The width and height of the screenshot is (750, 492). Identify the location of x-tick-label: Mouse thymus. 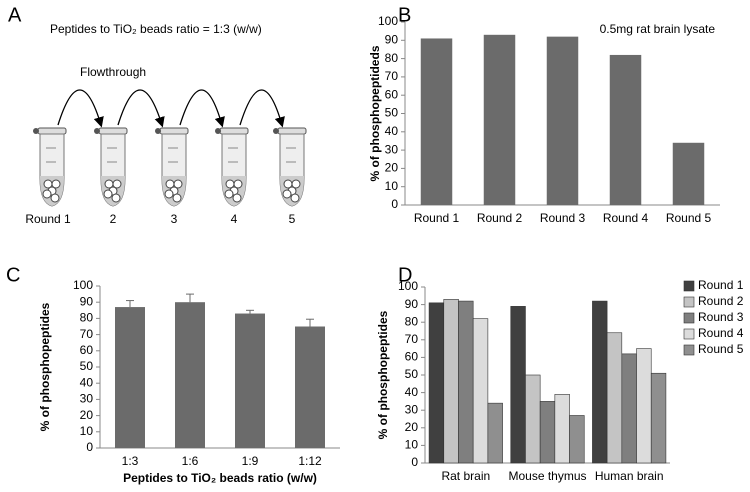
(547, 476).